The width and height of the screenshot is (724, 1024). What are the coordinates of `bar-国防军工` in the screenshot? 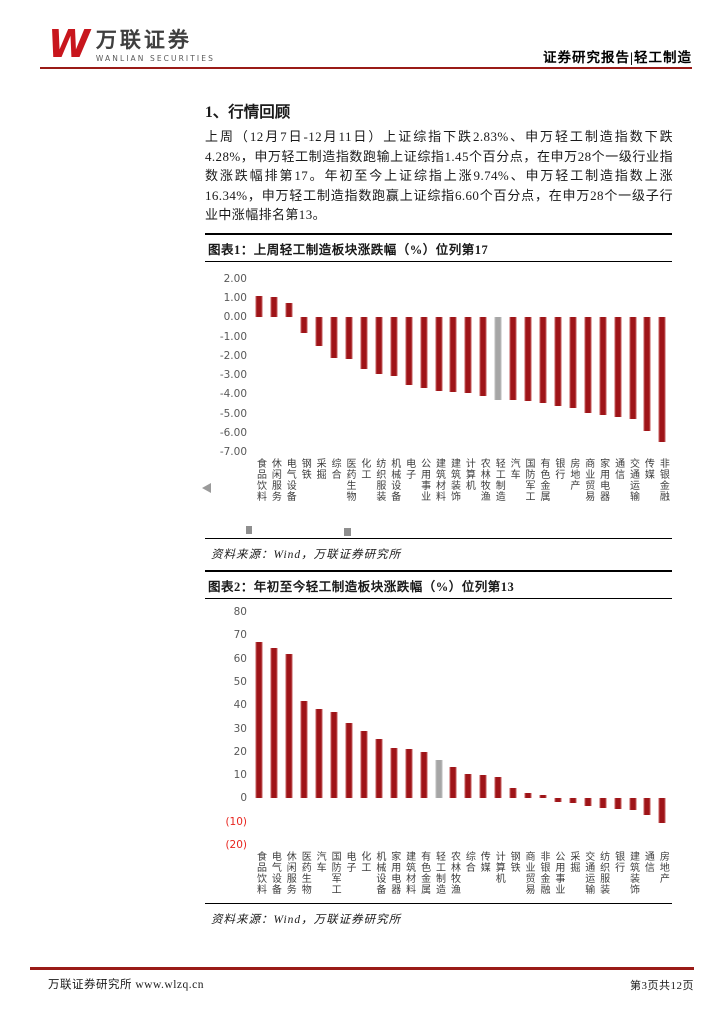 It's located at (528, 359).